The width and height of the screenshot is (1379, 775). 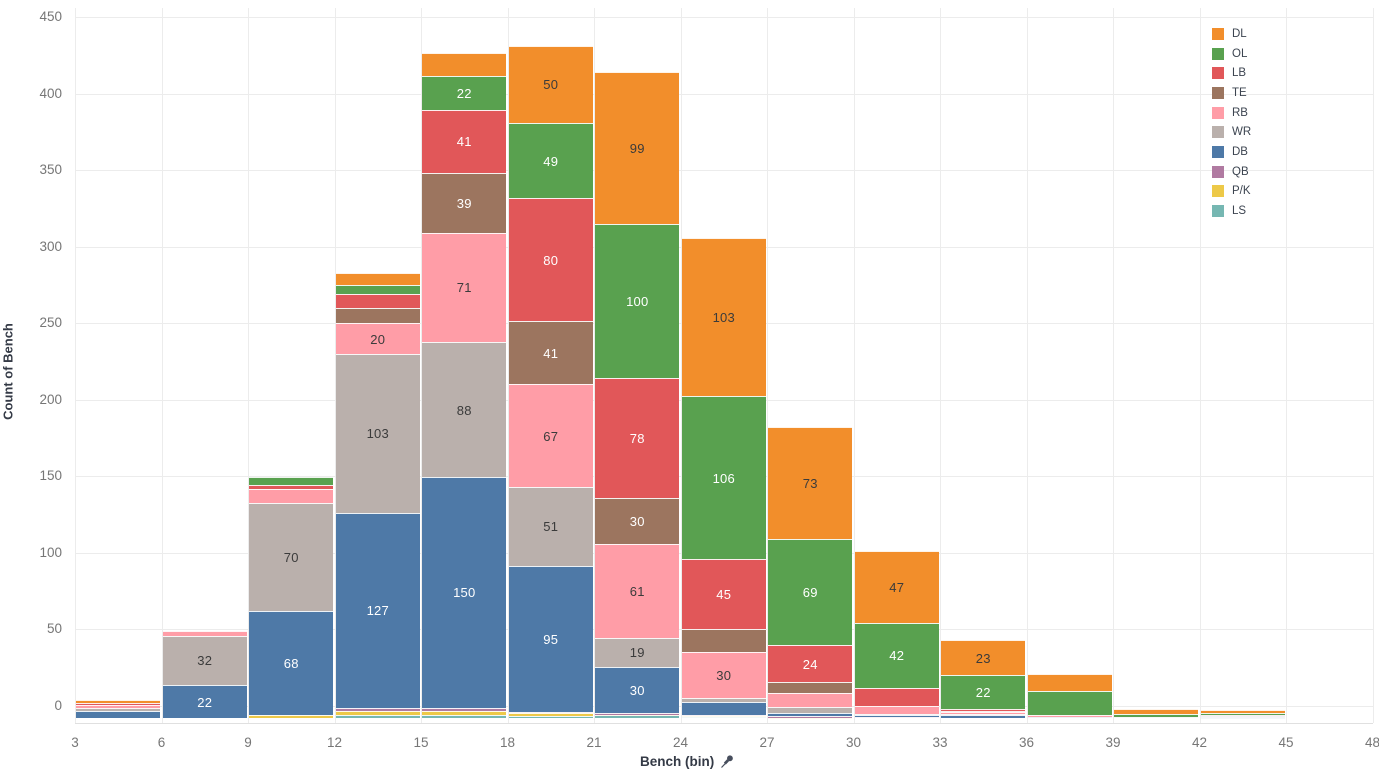 What do you see at coordinates (637, 148) in the screenshot?
I see `stacked-bar-segment: 99` at bounding box center [637, 148].